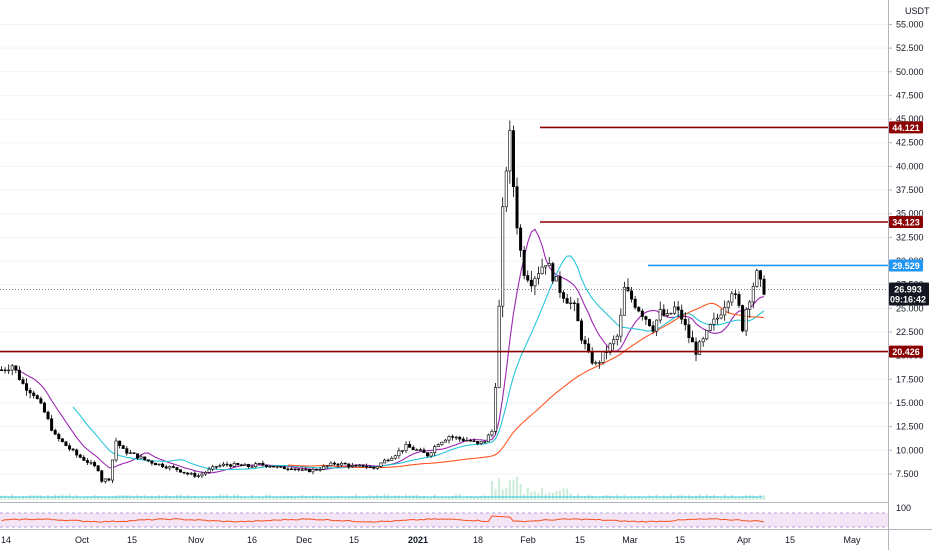 This screenshot has width=932, height=550. Describe the element at coordinates (455, 515) in the screenshot. I see `indicator-pane: 100` at that location.